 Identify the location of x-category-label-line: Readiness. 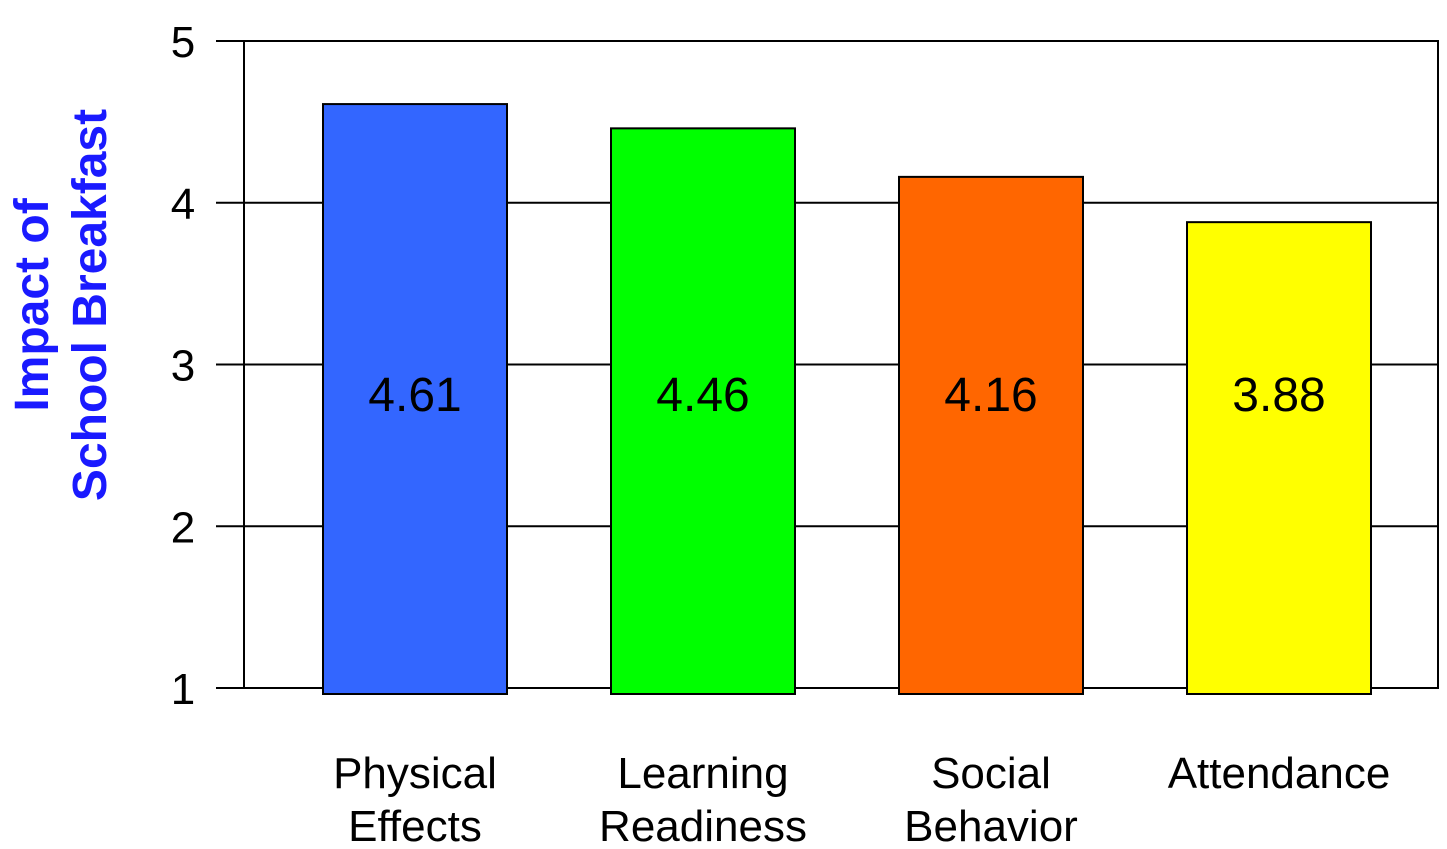
(703, 825).